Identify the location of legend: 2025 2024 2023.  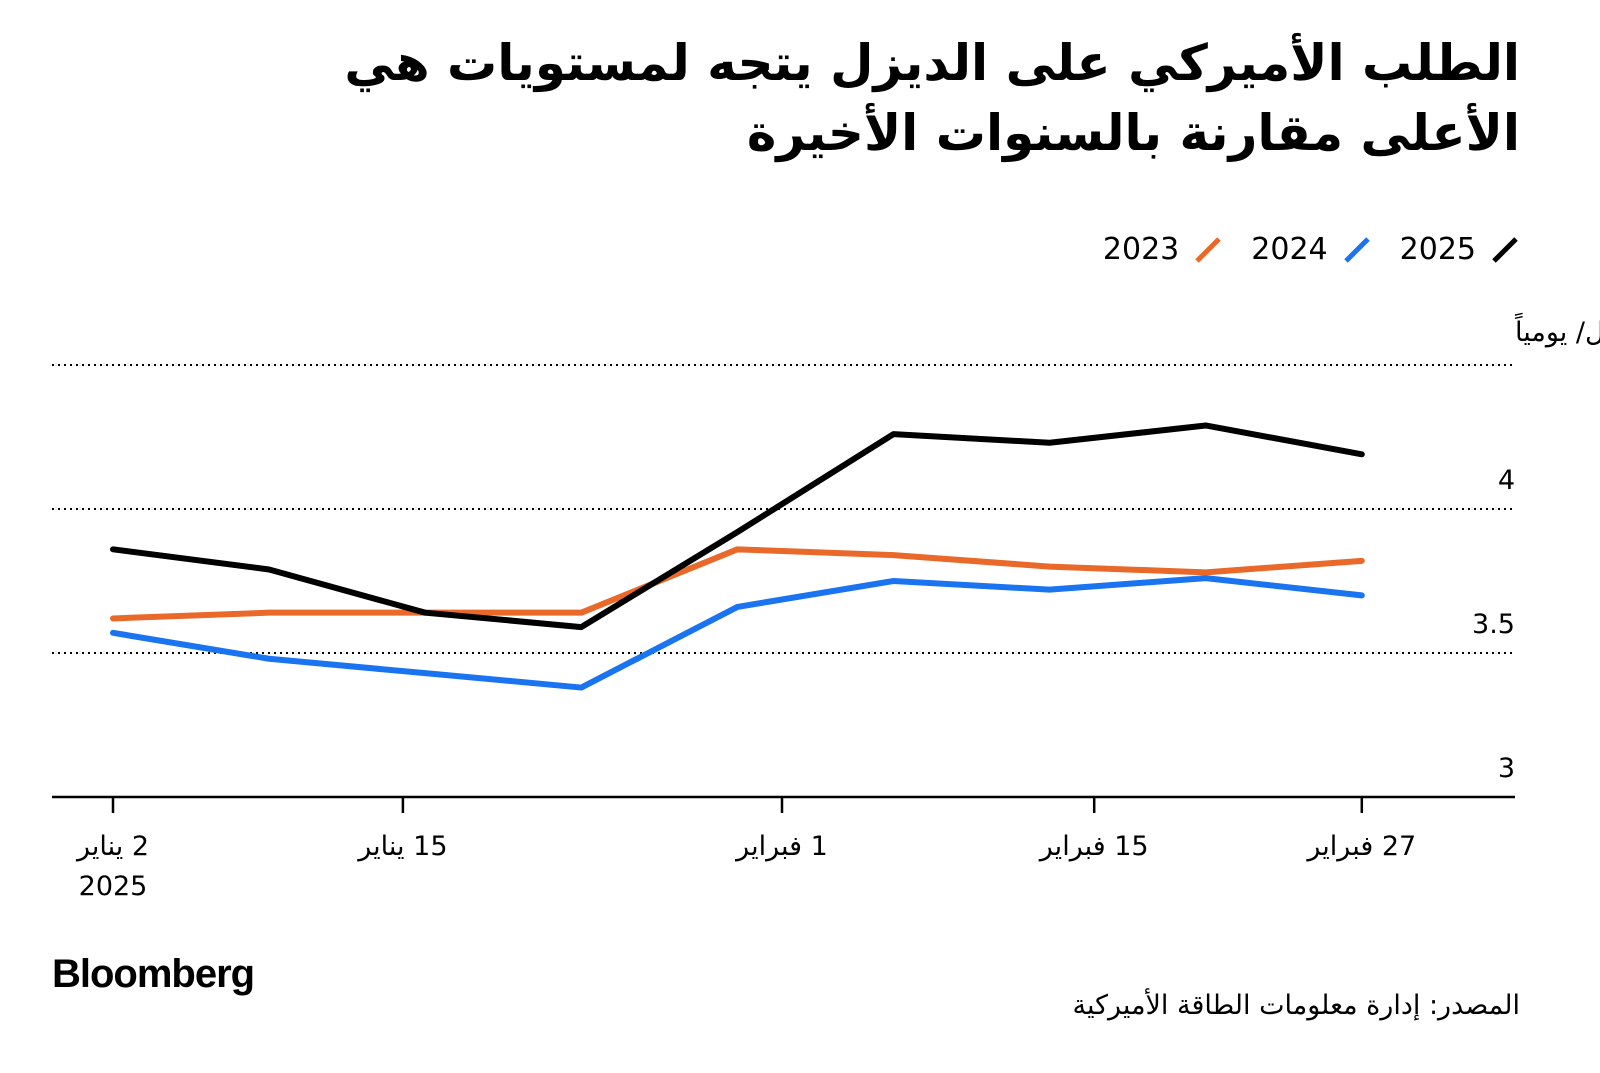
(1311, 249).